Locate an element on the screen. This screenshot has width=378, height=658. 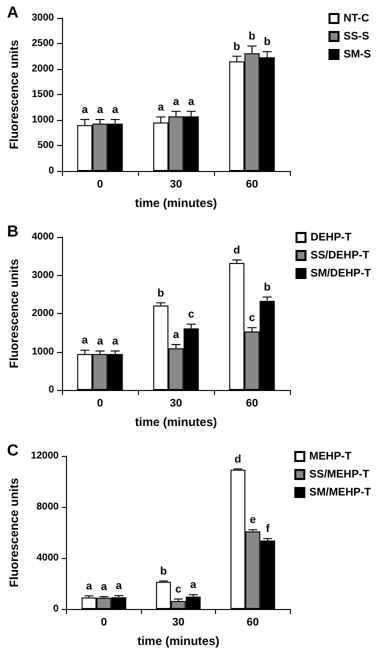
legend-label: DEHP-T is located at coordinates (331, 238).